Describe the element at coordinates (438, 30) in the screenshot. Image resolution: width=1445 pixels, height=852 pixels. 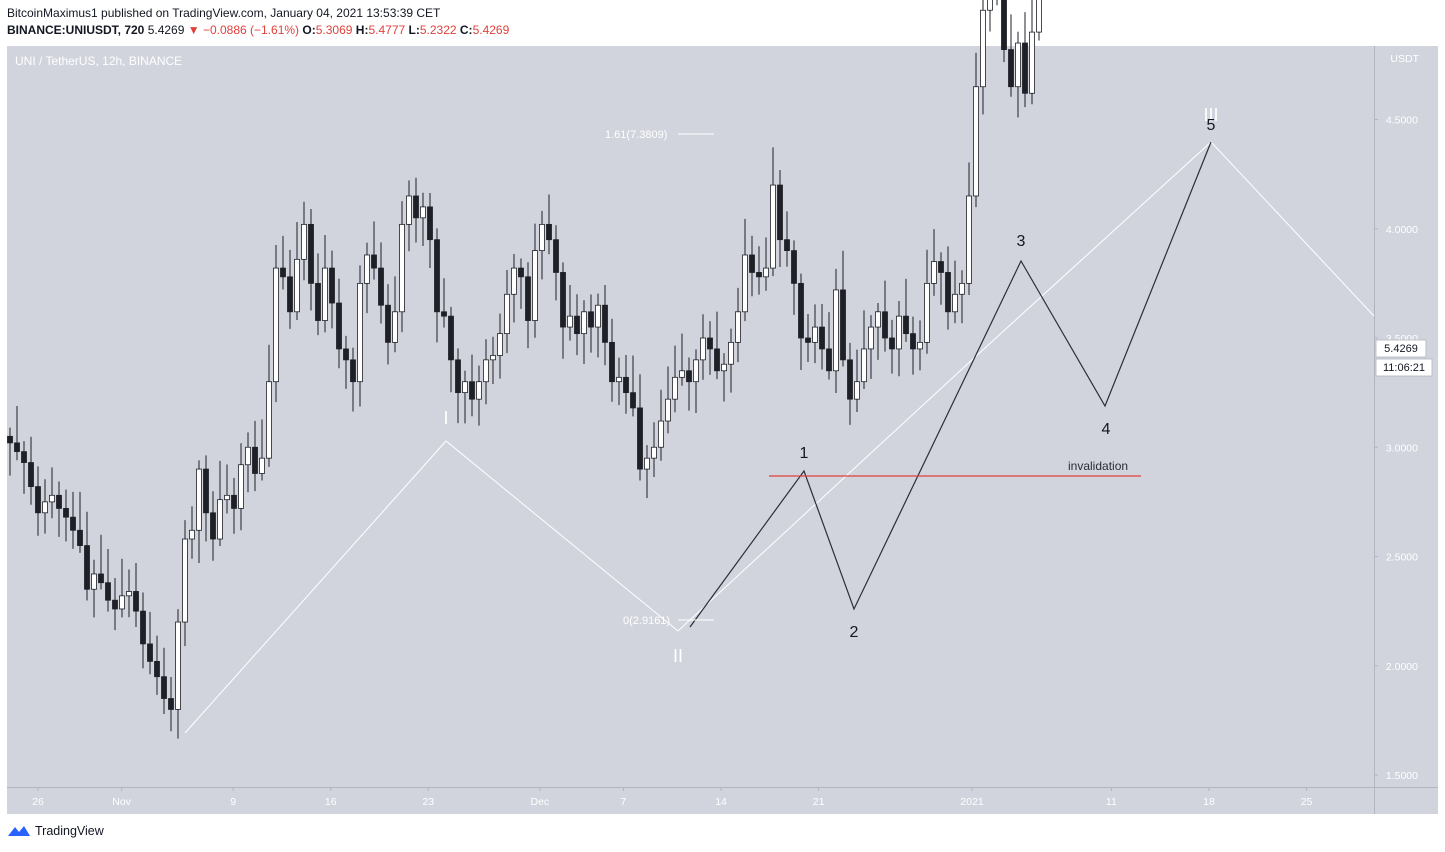
I see `low-value: 5.2322` at that location.